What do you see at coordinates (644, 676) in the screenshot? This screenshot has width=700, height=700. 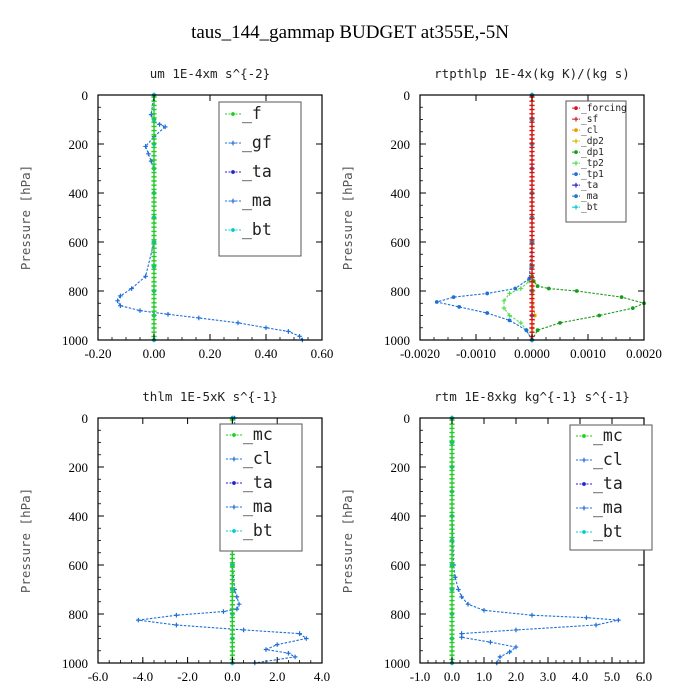 I see `x-tick-label: 6.0` at bounding box center [644, 676].